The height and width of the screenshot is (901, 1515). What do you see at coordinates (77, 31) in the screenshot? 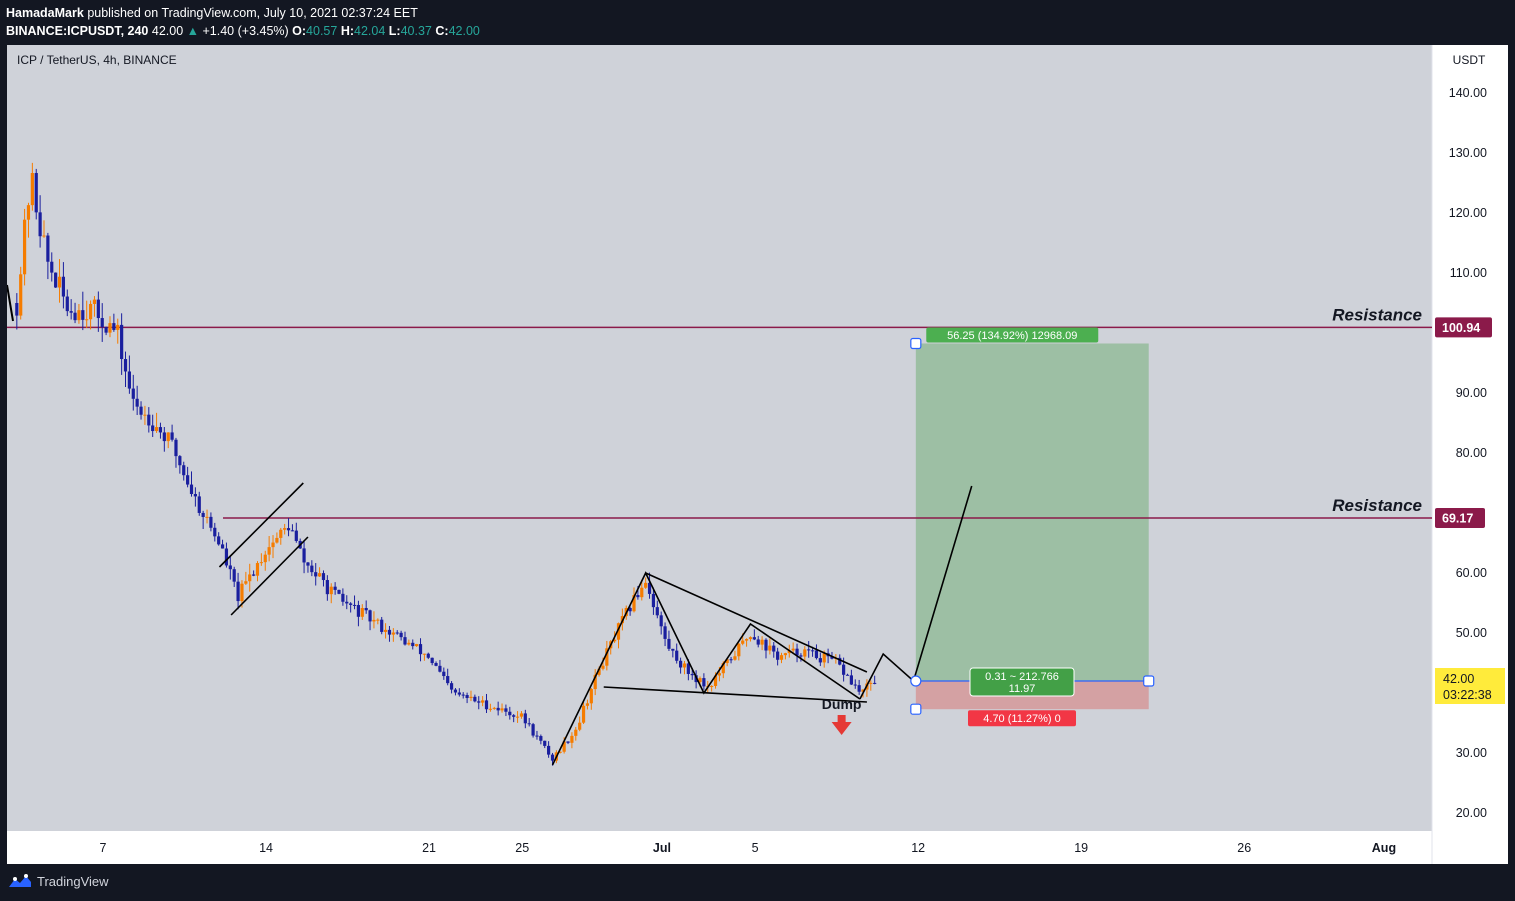
I see `symbol-label: BINANCE:ICPUSDT, 240` at bounding box center [77, 31].